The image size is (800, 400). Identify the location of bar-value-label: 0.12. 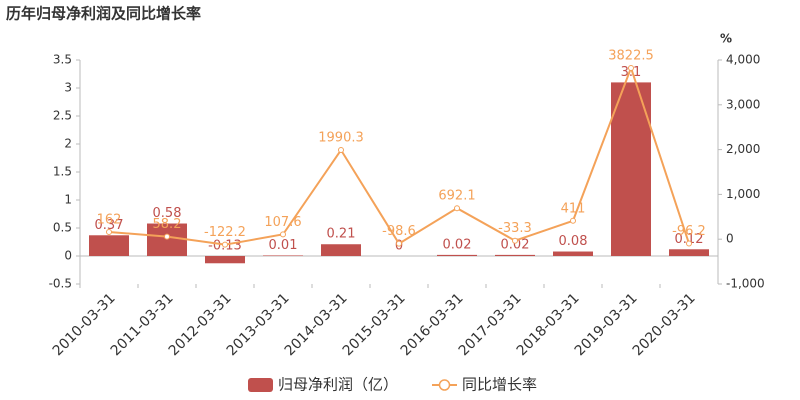
(689, 239).